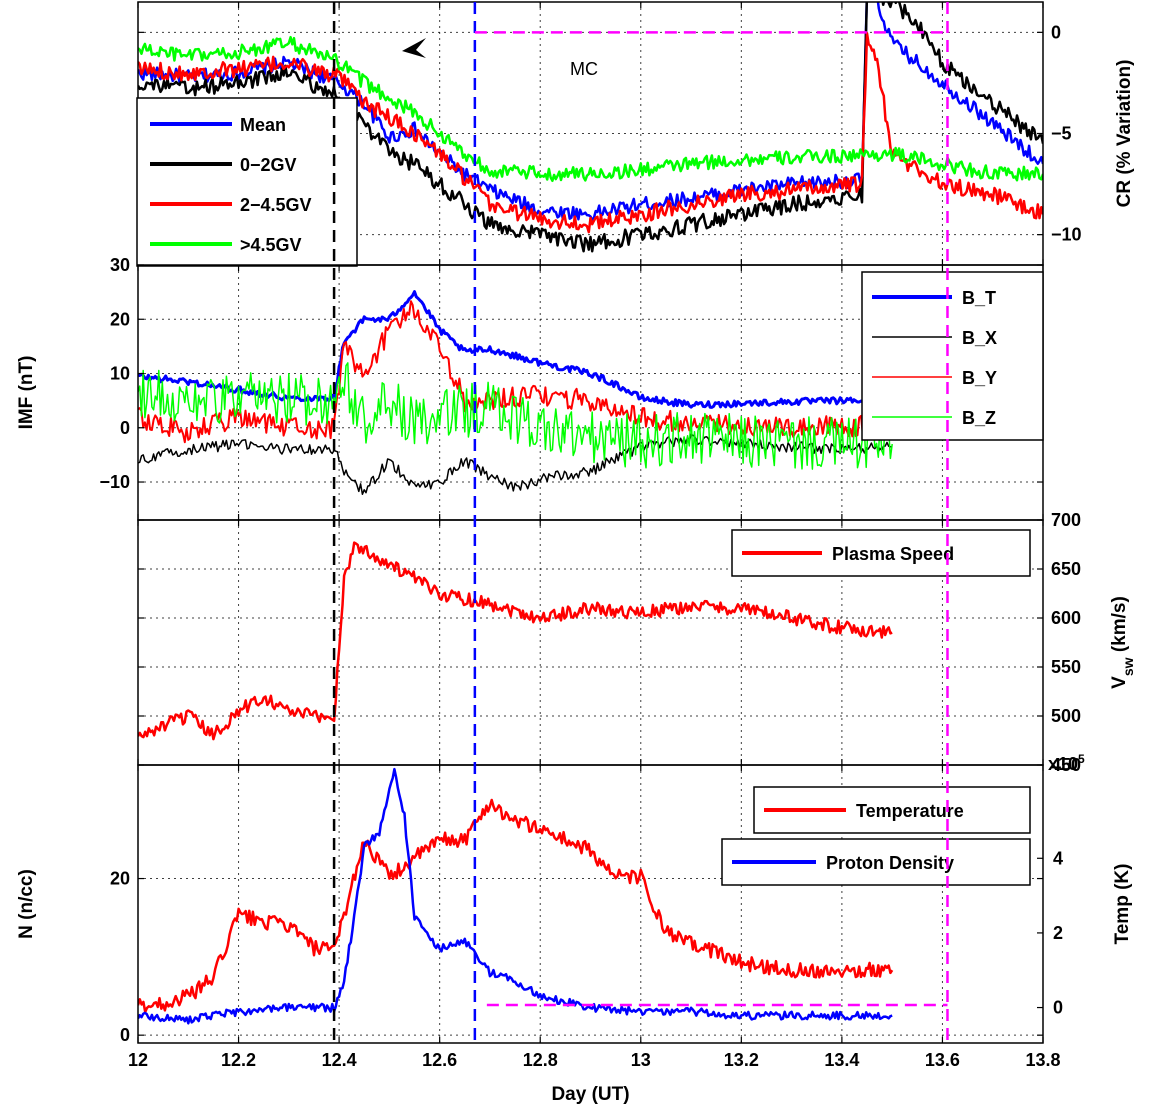 Image resolution: width=1151 pixels, height=1113 pixels. I want to click on y-tick-label: 600, so click(1066, 618).